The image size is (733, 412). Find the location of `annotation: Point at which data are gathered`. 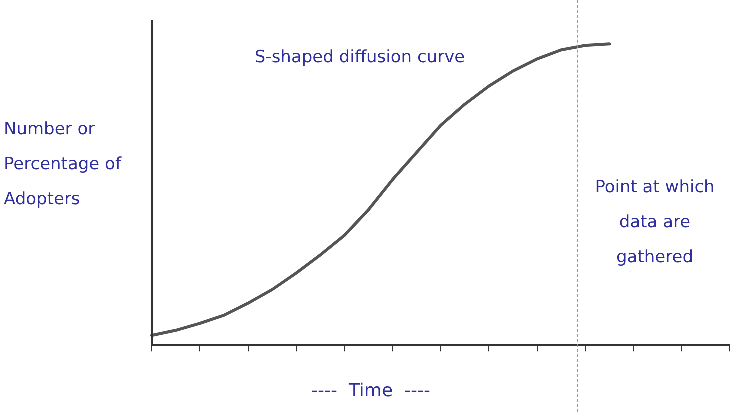

annotation: Point at which data are gathered is located at coordinates (655, 222).